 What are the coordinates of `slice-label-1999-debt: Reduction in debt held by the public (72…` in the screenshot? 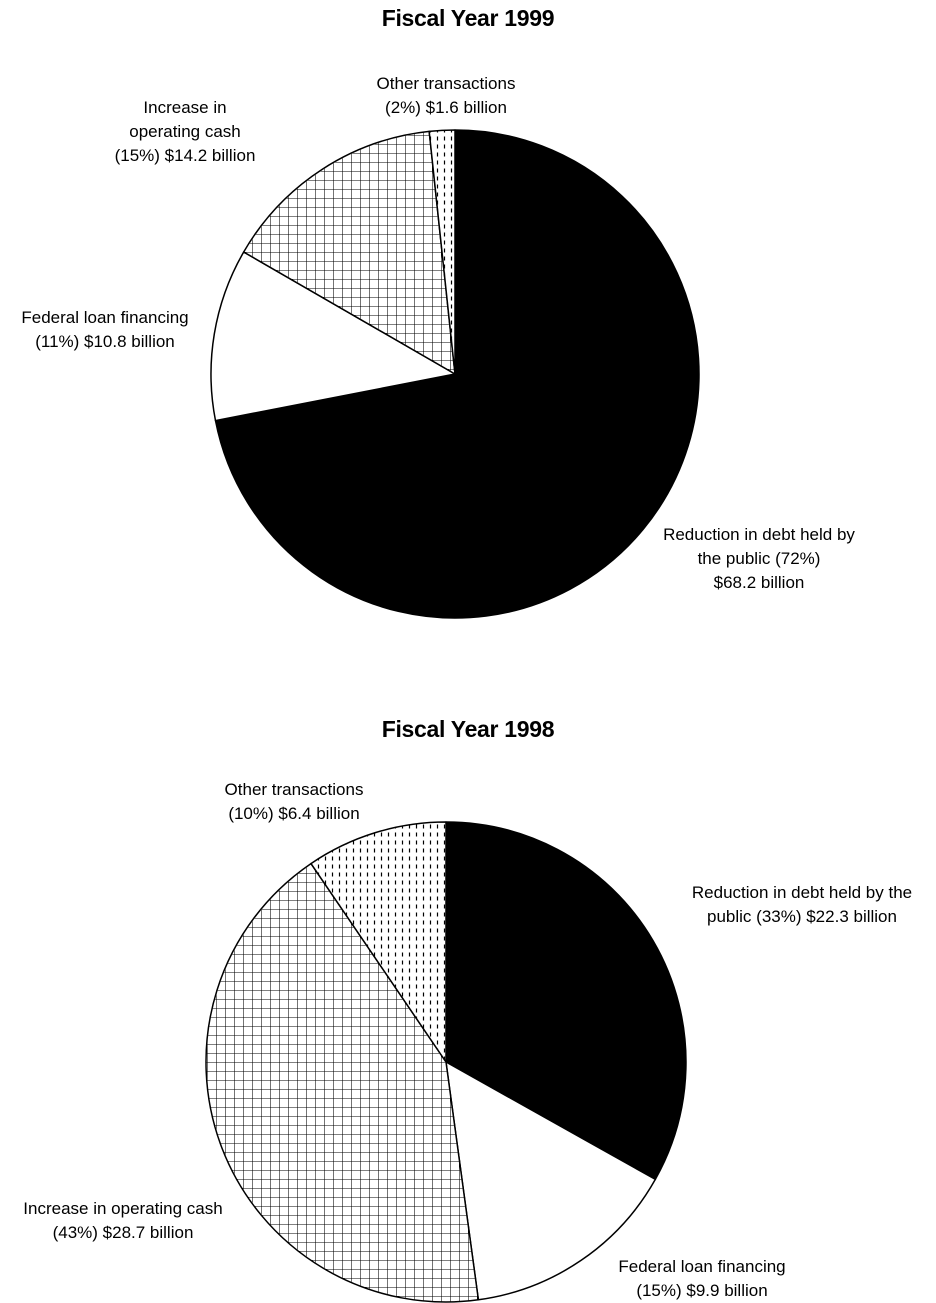 It's located at (759, 558).